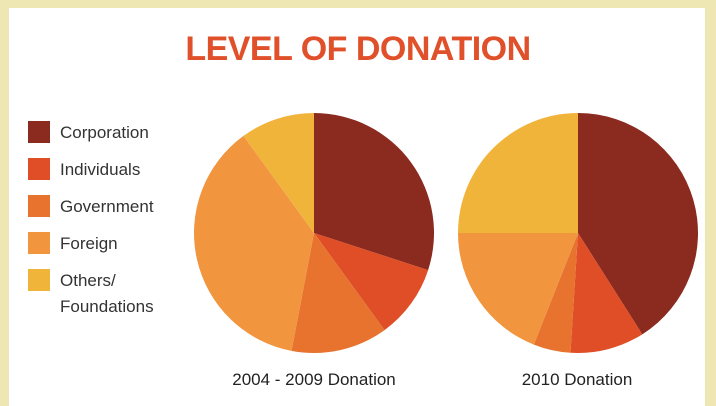 Image resolution: width=716 pixels, height=406 pixels. I want to click on legend-item-corporation: Corporation, so click(128, 133).